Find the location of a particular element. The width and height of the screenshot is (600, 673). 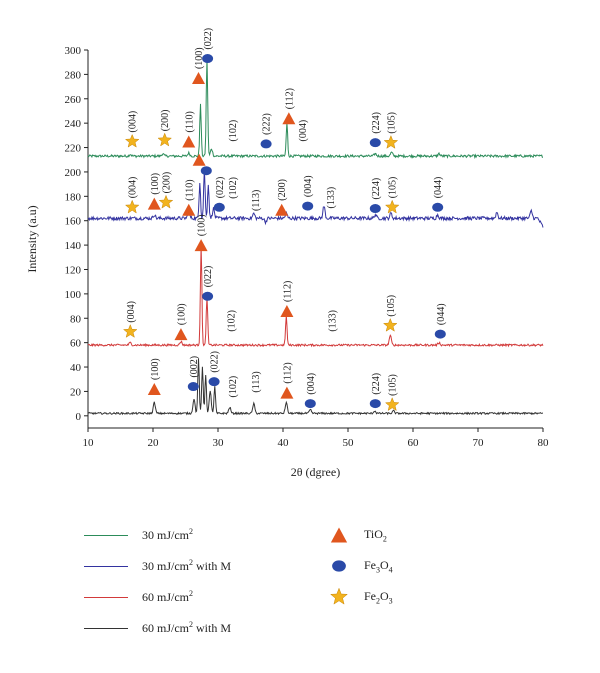

legend-label-text: 60 mJ/cm is located at coordinates (165, 628).